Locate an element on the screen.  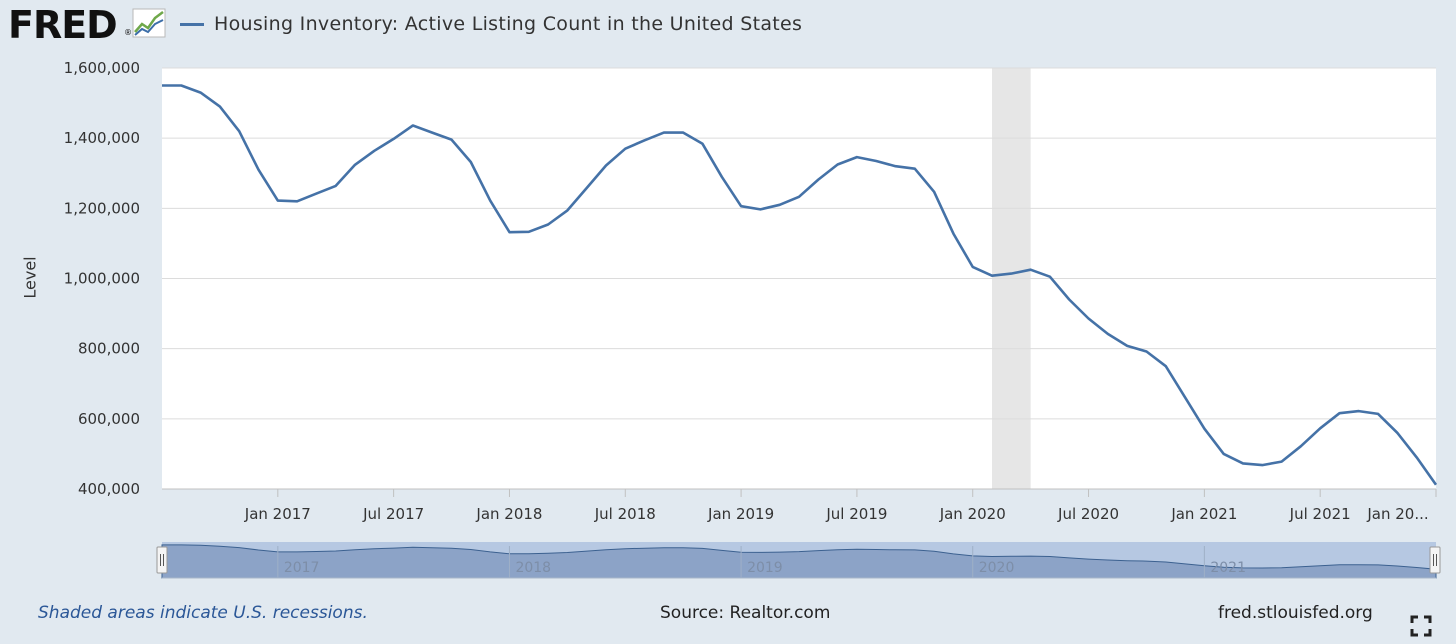
navigator-year-labels: 2017 2018 2019 2020 2021 is located at coordinates (761, 562).